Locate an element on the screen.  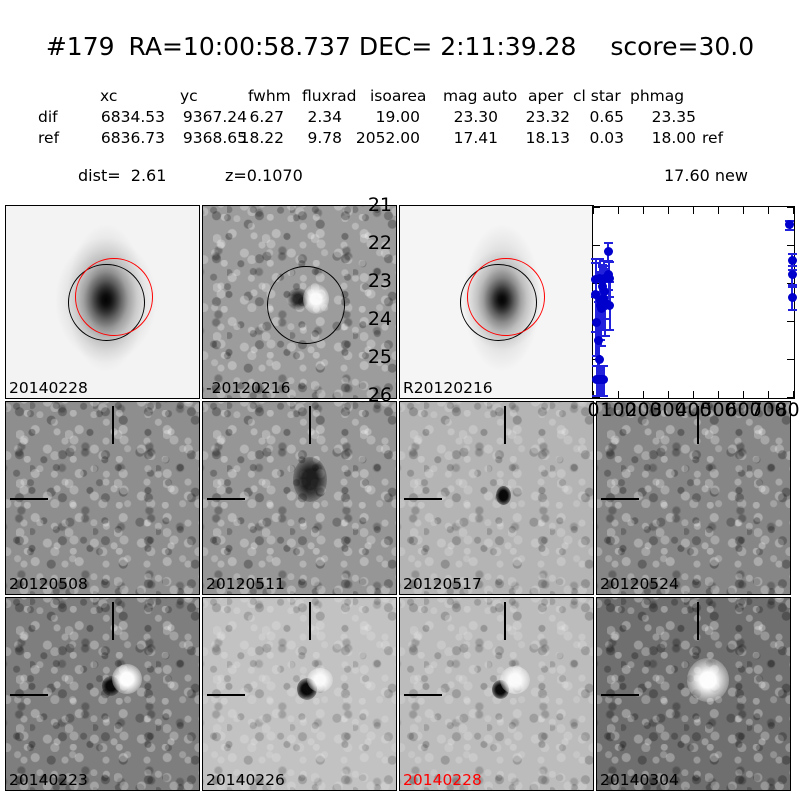
ra-value: RA=10:00:58.737 is located at coordinates (239, 46).